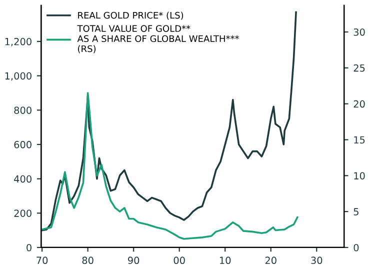 This screenshot has width=374, height=269. Describe the element at coordinates (23, 213) in the screenshot. I see `y-tick-label: 200` at that location.